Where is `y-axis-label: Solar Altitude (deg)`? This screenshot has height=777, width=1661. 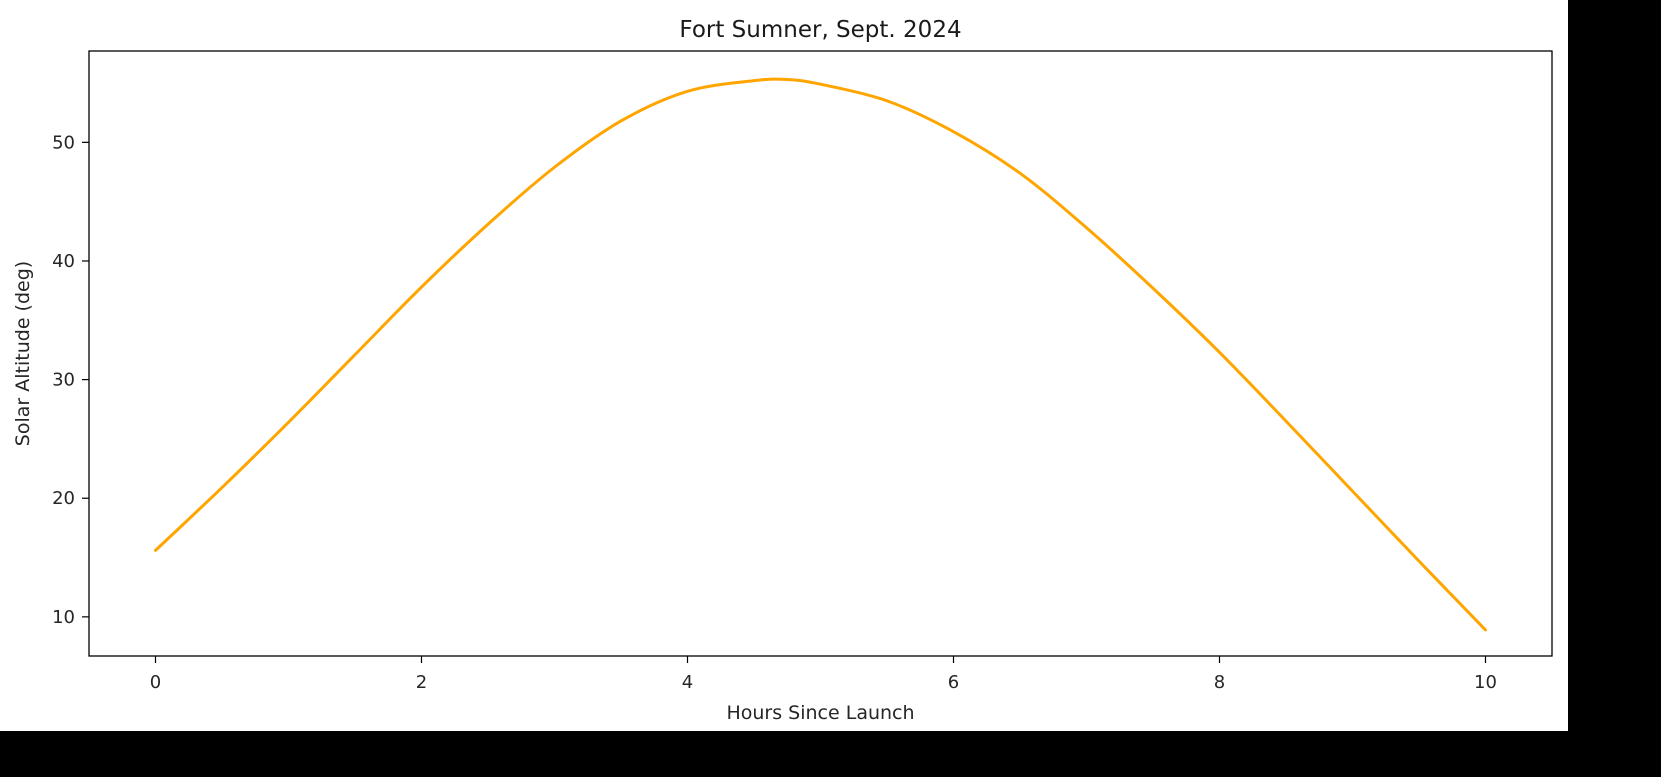
y-axis-label: Solar Altitude (deg) is located at coordinates (23, 353).